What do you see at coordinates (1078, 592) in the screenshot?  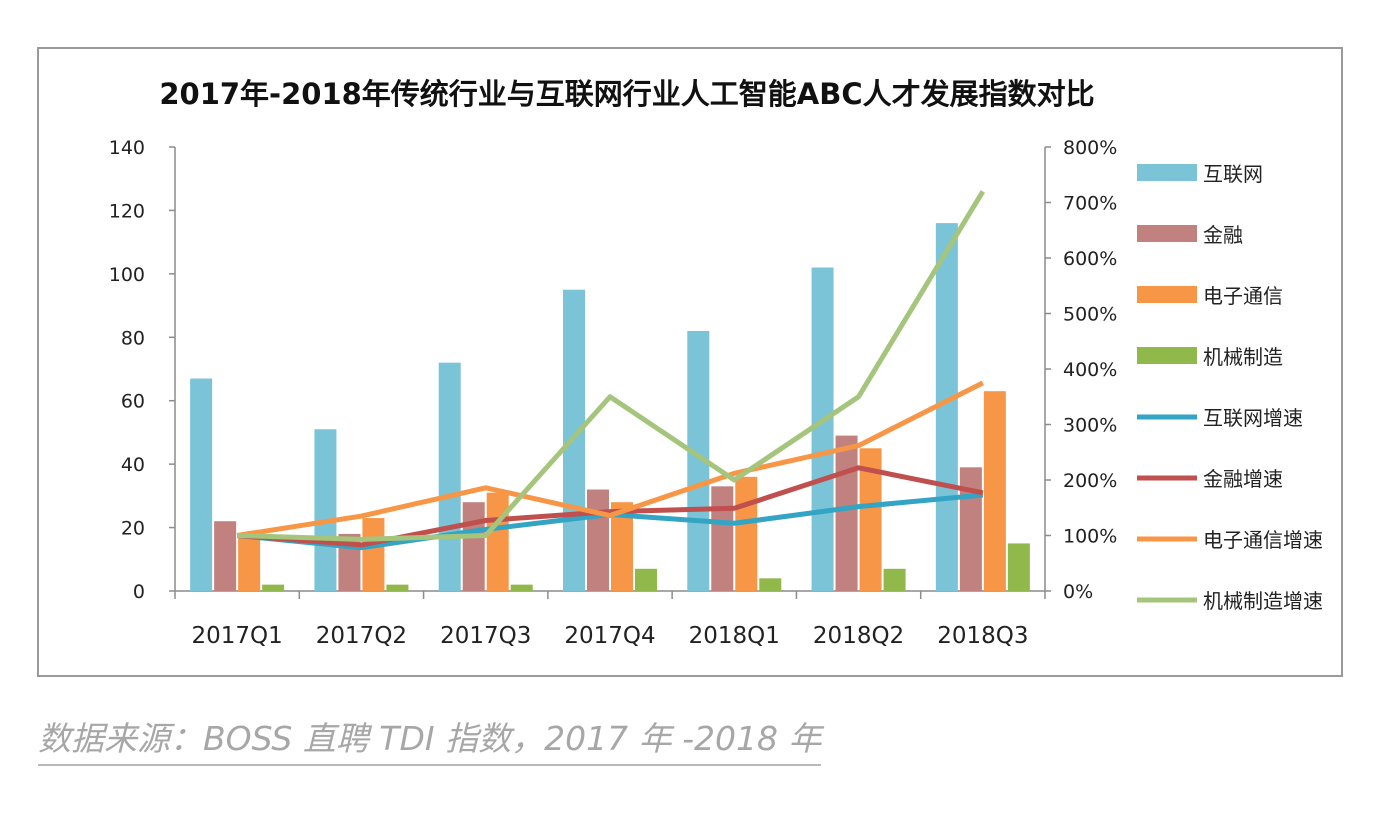 I see `y-right-tick-label: 0%` at bounding box center [1078, 592].